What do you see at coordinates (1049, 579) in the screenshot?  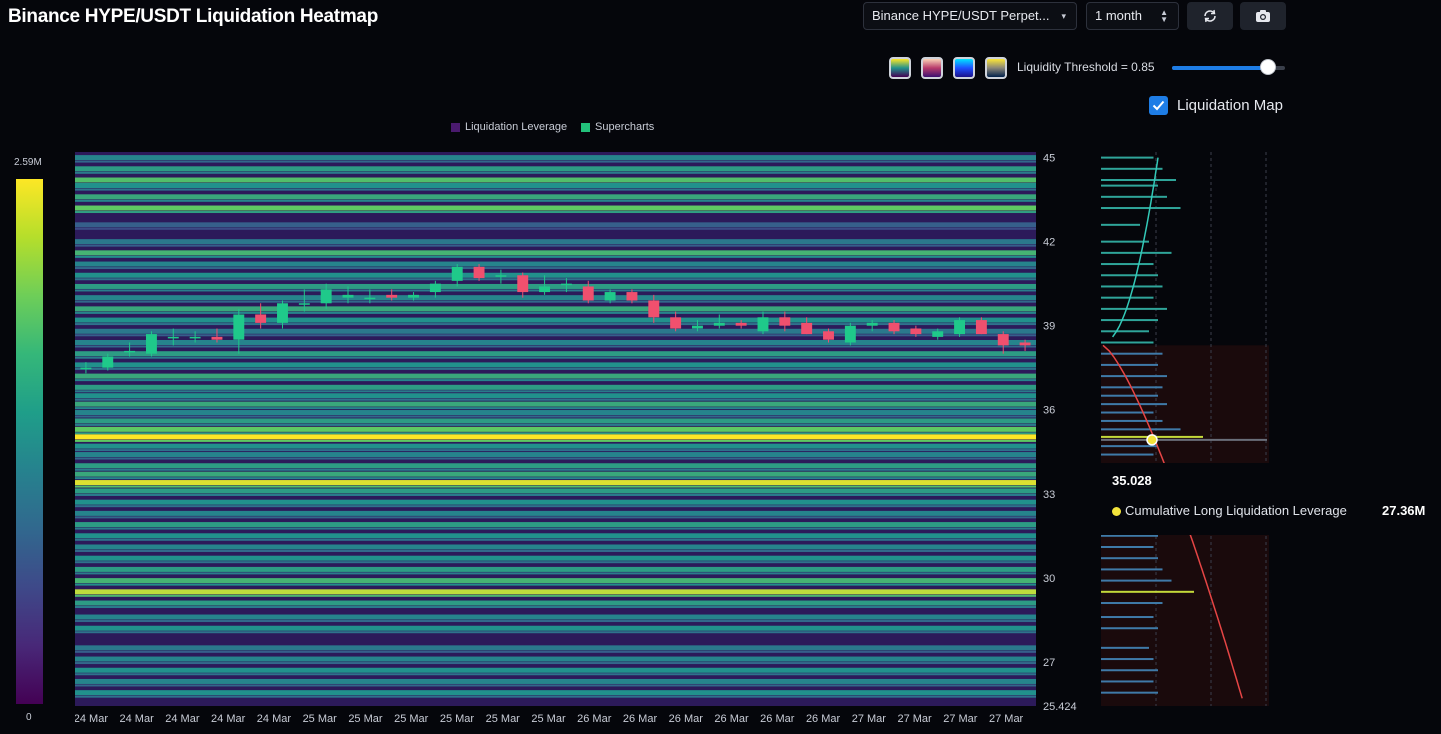 I see `price-tick-label: 30` at bounding box center [1049, 579].